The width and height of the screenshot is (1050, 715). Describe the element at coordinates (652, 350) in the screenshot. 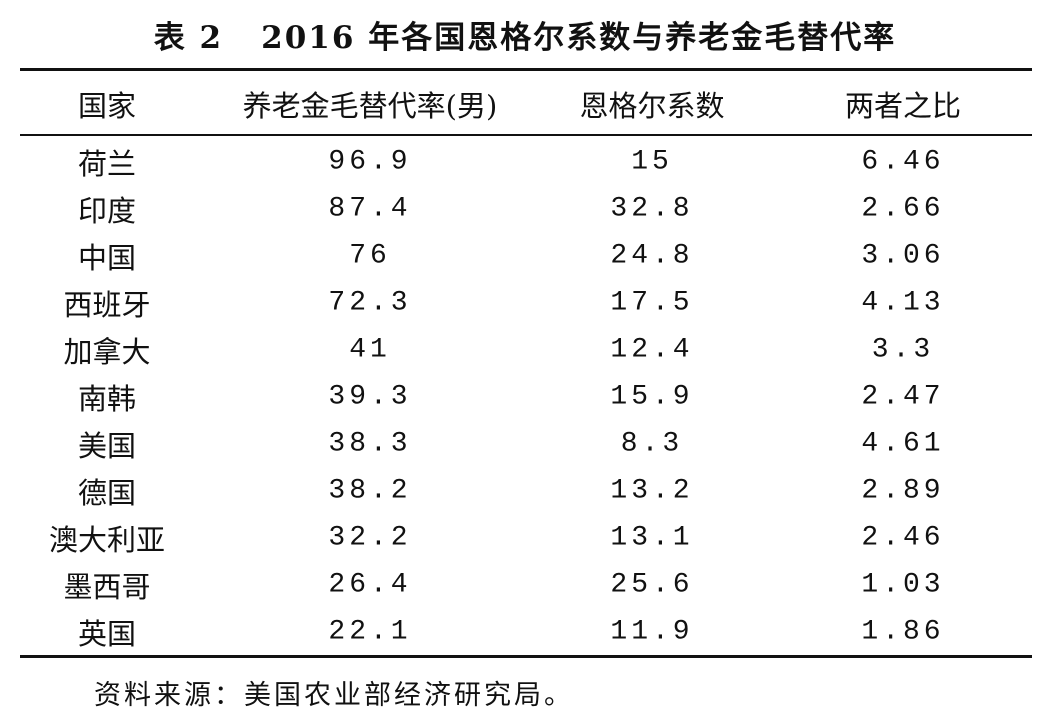

I see `value-cell: 12.4` at that location.